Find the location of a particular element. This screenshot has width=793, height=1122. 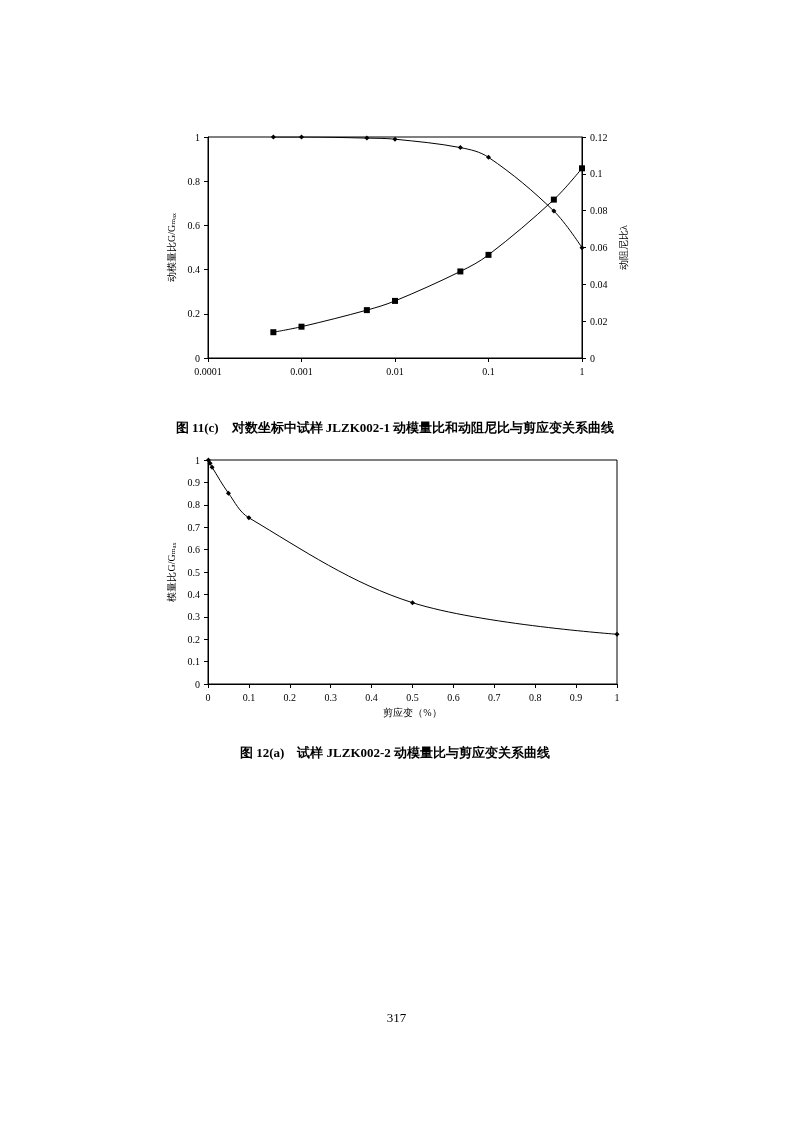

x-tick-label: 0.01 is located at coordinates (395, 371).